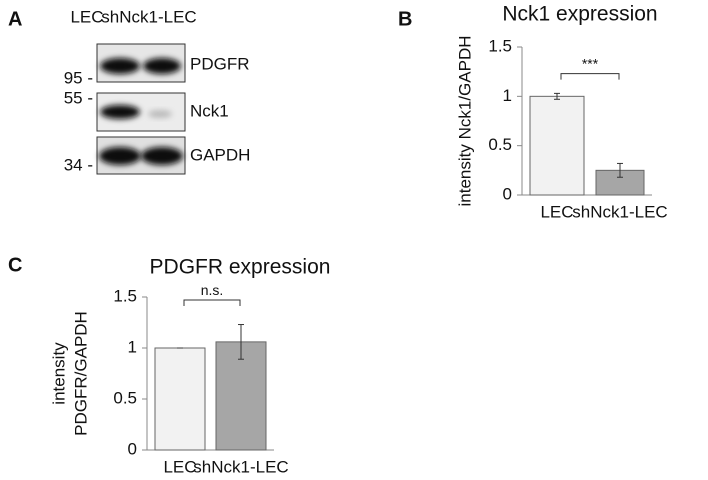 This screenshot has width=708, height=480. What do you see at coordinates (220, 63) in the screenshot?
I see `band-label: PDGFR` at bounding box center [220, 63].